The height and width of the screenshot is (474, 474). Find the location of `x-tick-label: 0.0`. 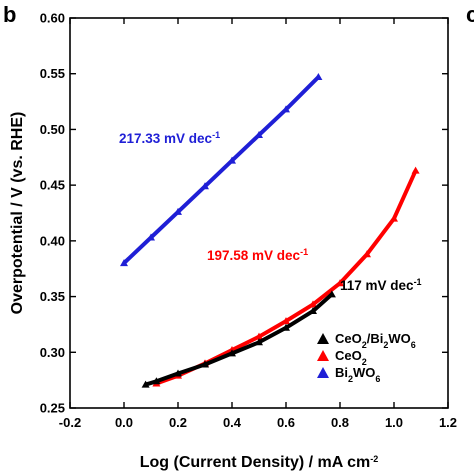

x-tick-label: 0.0 is located at coordinates (124, 422).